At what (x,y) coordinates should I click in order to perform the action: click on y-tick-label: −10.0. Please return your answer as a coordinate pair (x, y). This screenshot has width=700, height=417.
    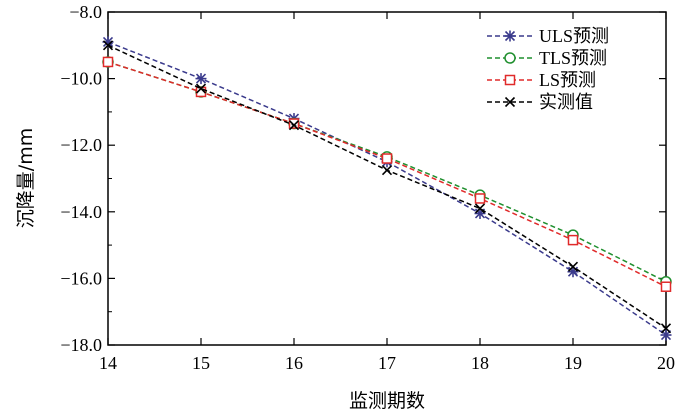
    Looking at the image, I should click on (81, 79).